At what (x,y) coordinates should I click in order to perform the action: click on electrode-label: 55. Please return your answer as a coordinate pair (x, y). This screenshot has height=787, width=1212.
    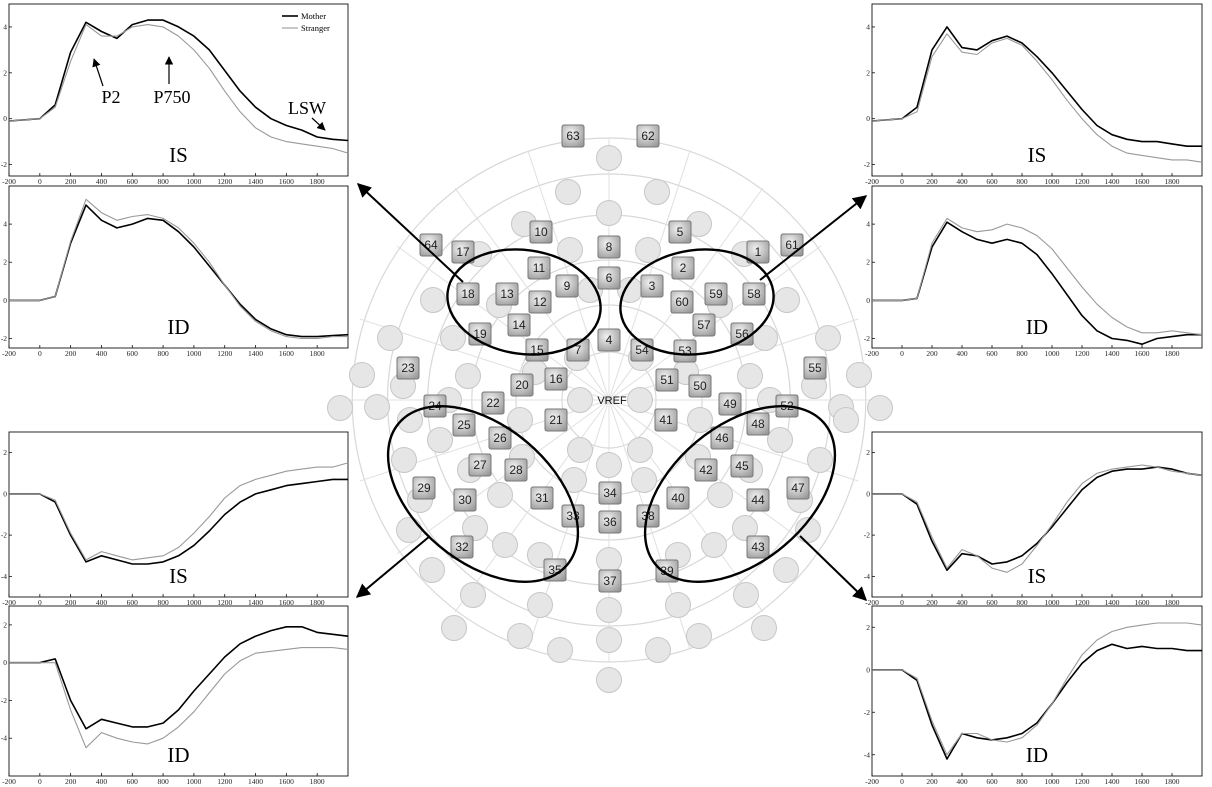
    Looking at the image, I should click on (815, 368).